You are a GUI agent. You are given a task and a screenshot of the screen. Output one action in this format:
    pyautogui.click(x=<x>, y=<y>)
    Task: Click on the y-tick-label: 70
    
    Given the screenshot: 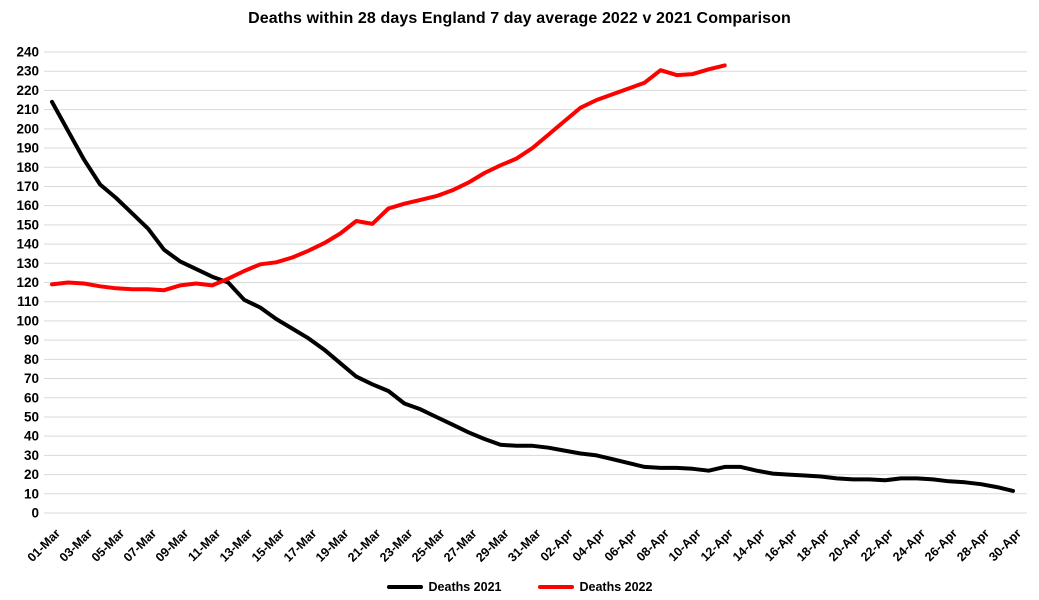 What is the action you would take?
    pyautogui.click(x=31, y=378)
    